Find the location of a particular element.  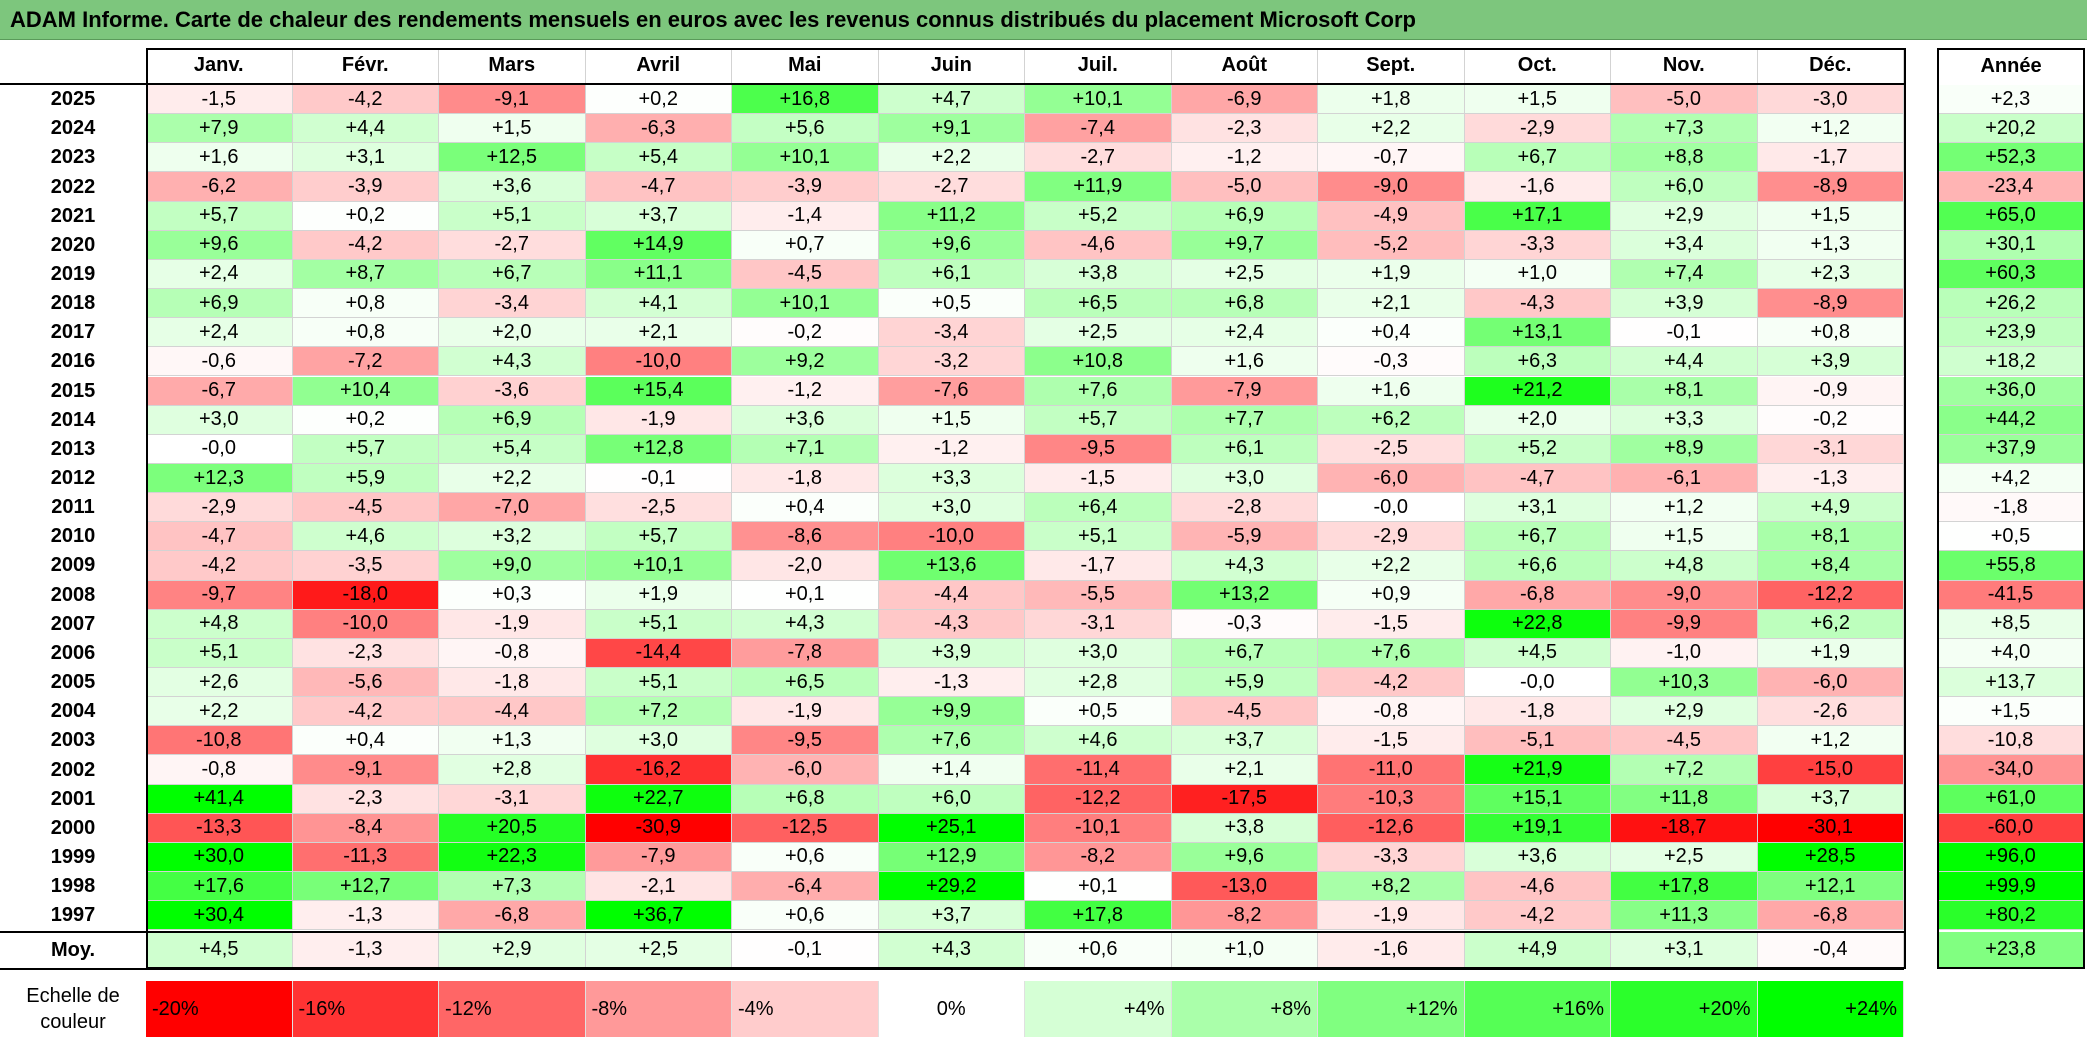

heat-cell: +6,2 is located at coordinates (1830, 624).